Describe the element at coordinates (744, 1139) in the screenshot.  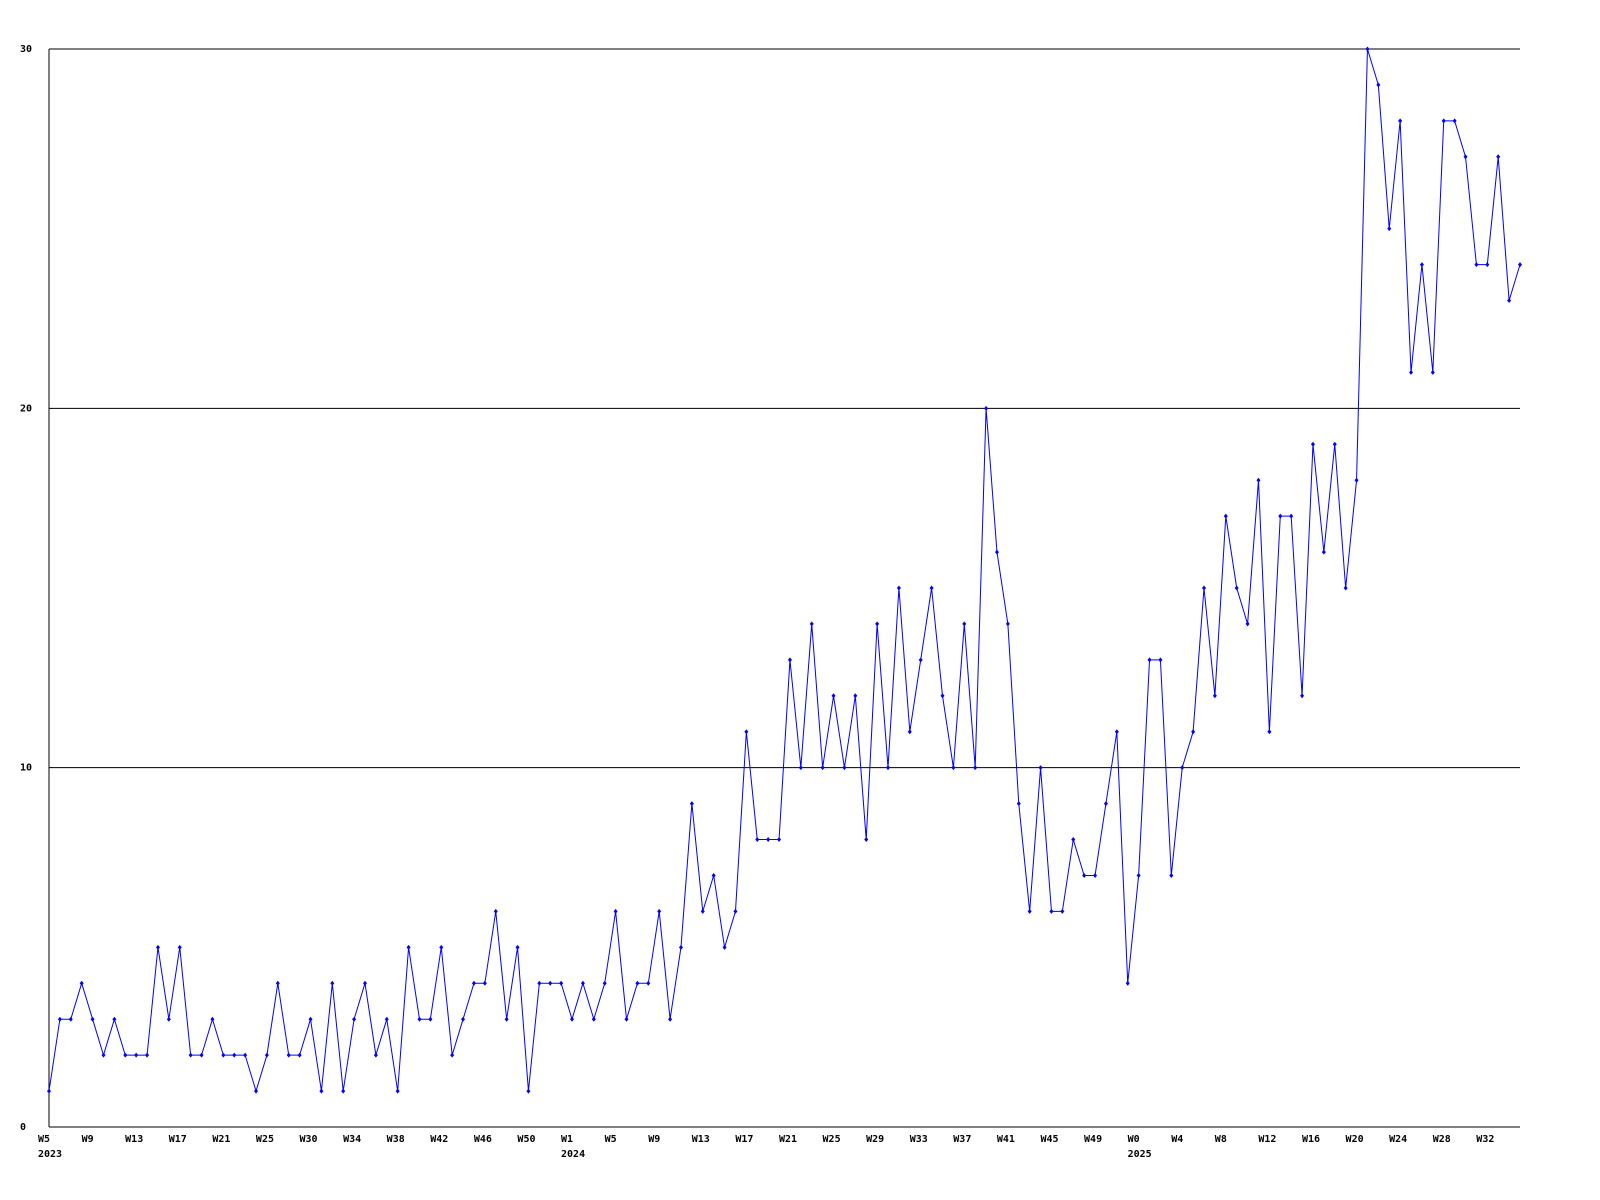
I see `x-tick-label: W17` at that location.